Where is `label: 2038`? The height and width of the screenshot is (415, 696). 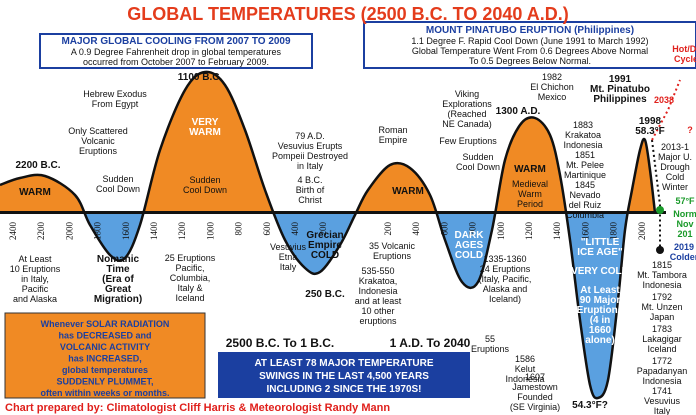
label: 2038 is located at coordinates (664, 100).